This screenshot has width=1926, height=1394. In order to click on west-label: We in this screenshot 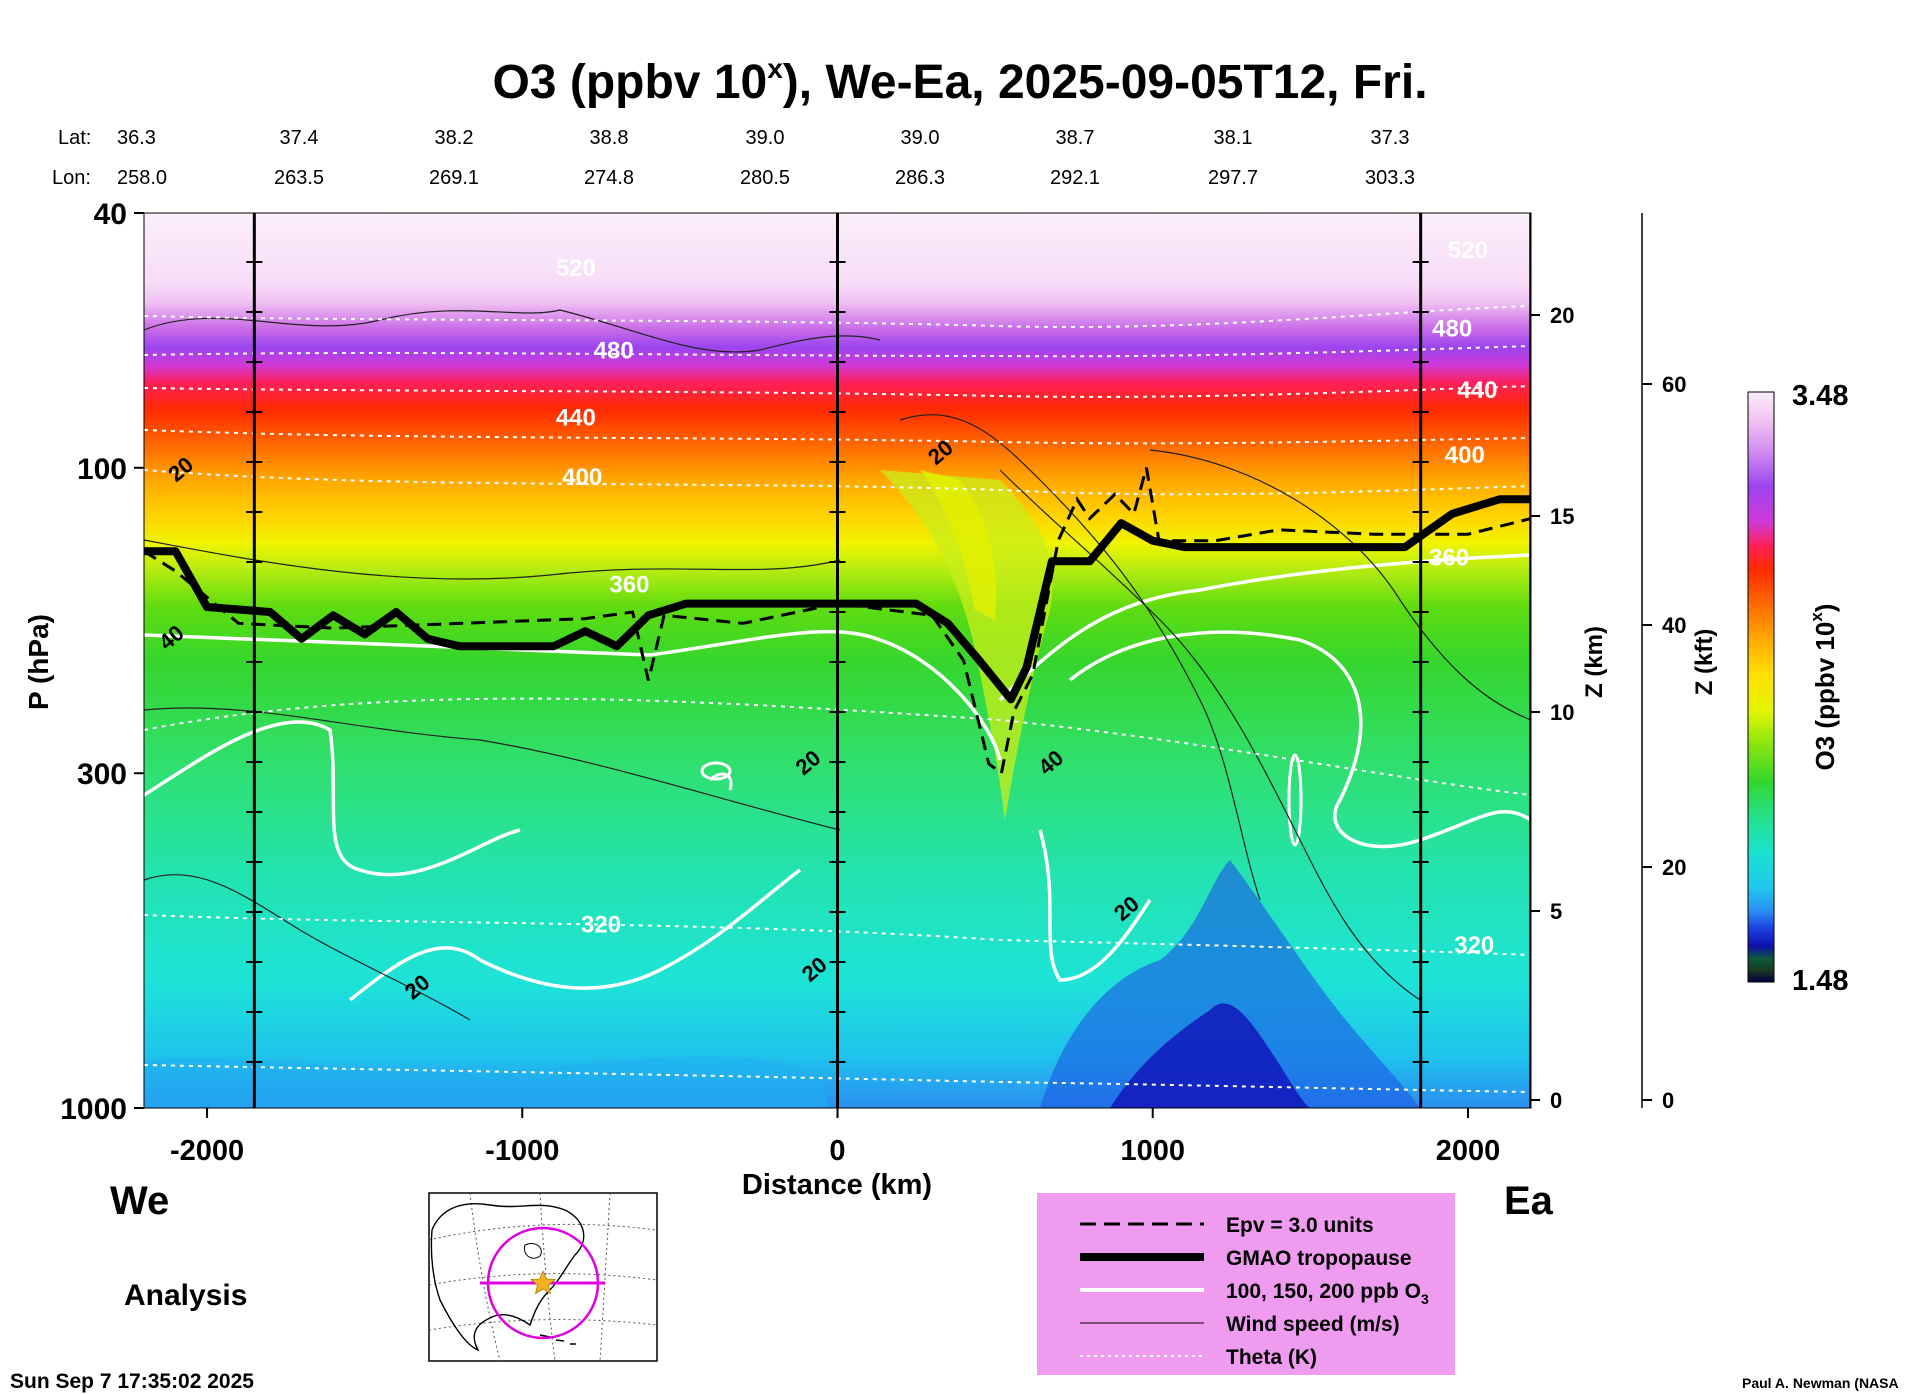, I will do `click(139, 1201)`.